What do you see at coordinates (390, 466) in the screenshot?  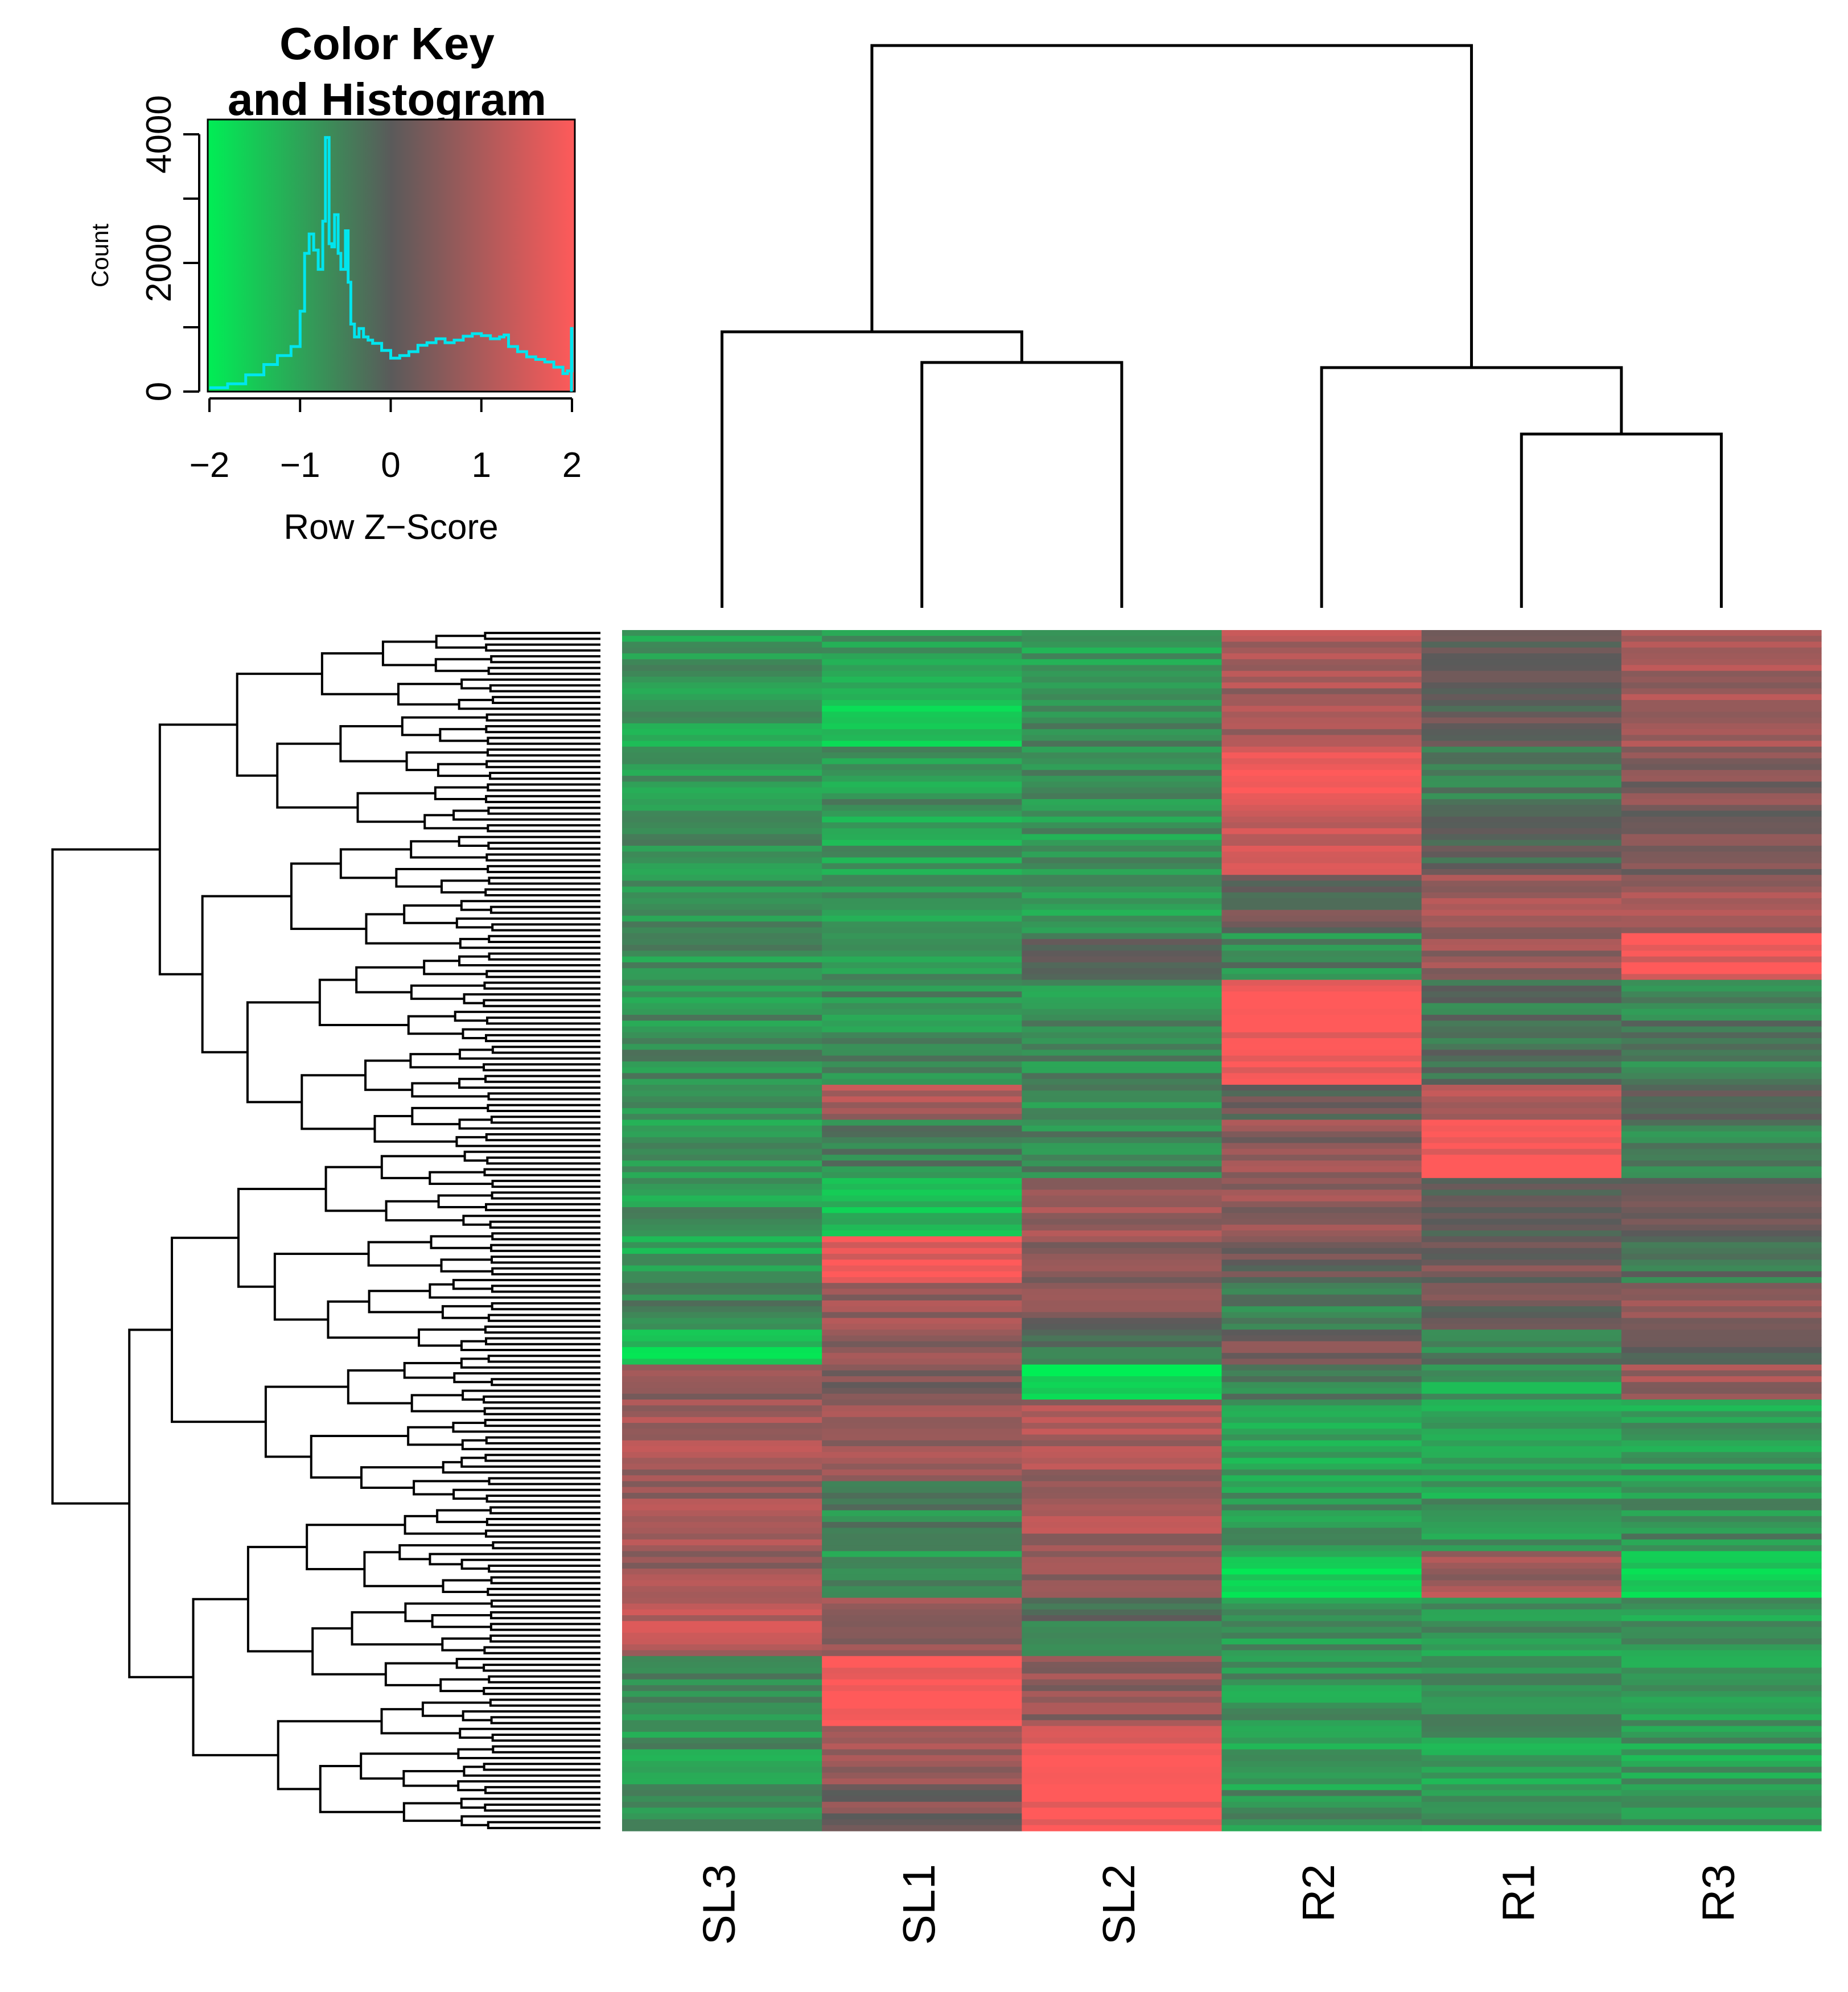 I see `color-key-xtick-label: 0` at bounding box center [390, 466].